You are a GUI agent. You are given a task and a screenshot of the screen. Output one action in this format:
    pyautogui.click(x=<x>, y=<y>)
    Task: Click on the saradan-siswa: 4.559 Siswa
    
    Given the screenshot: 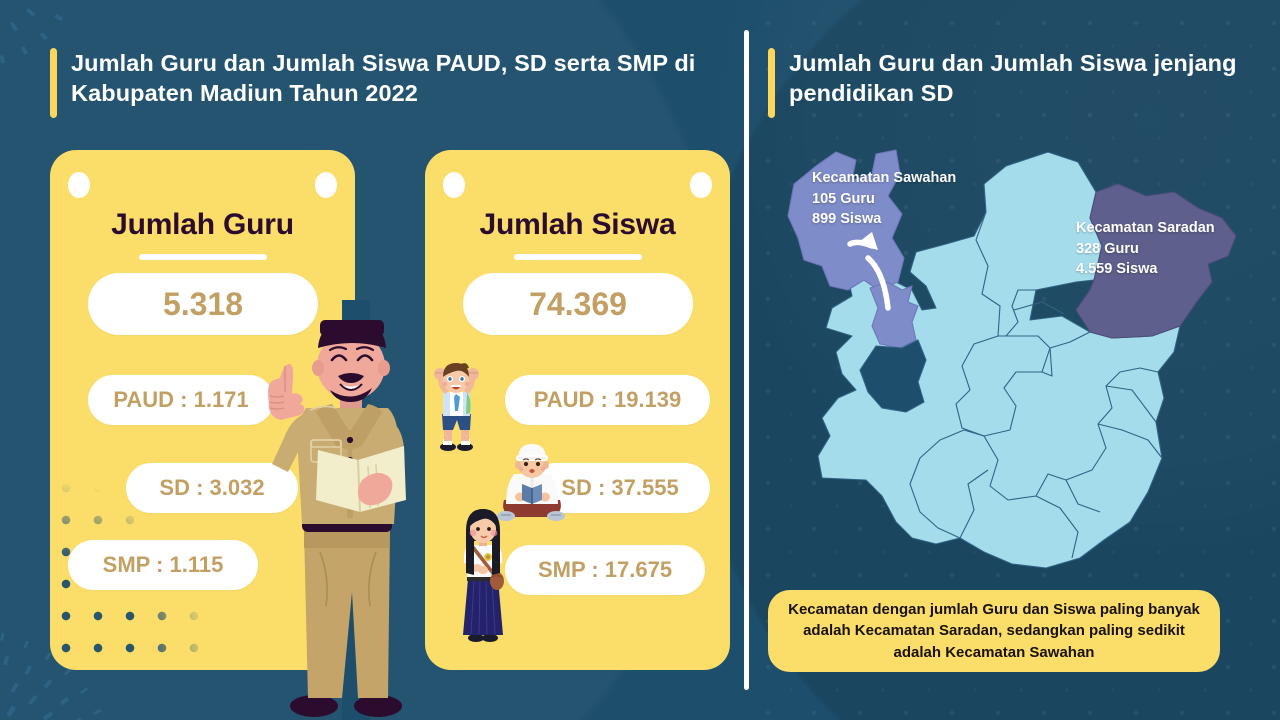 What is the action you would take?
    pyautogui.click(x=1117, y=269)
    